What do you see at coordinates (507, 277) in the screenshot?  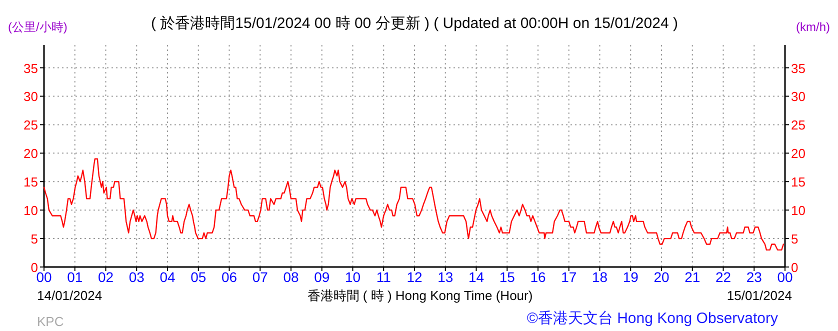 I see `x-tick-label: 15` at bounding box center [507, 277].